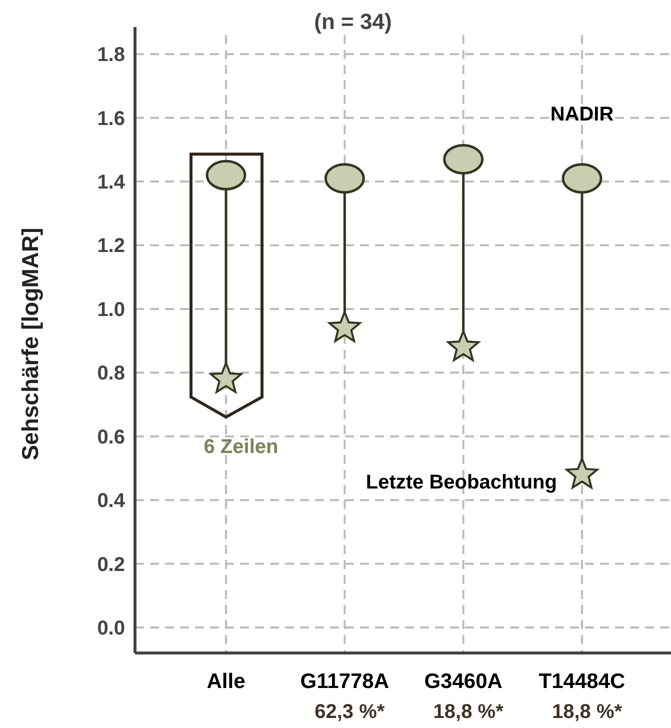 The height and width of the screenshot is (728, 671). Describe the element at coordinates (463, 681) in the screenshot. I see `x-tick-label: G3460A` at that location.